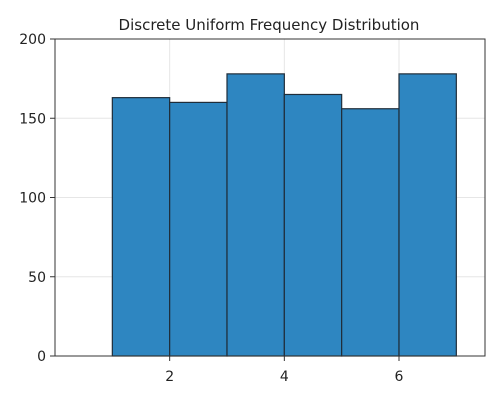  What do you see at coordinates (269, 25) in the screenshot?
I see `chart-title: Discrete Uniform Frequency Distribution` at bounding box center [269, 25].